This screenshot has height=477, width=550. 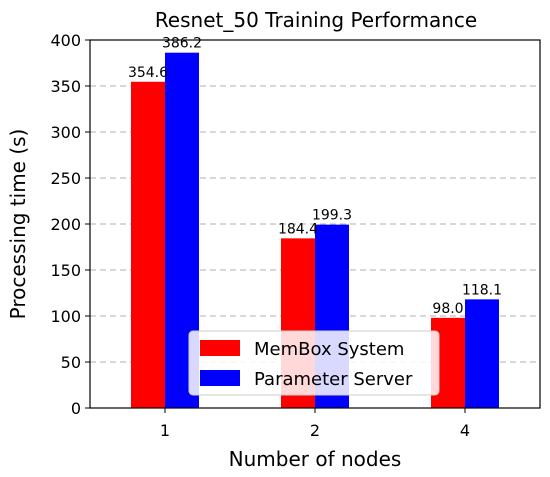 I want to click on x-tick-label: 2, so click(x=315, y=430).